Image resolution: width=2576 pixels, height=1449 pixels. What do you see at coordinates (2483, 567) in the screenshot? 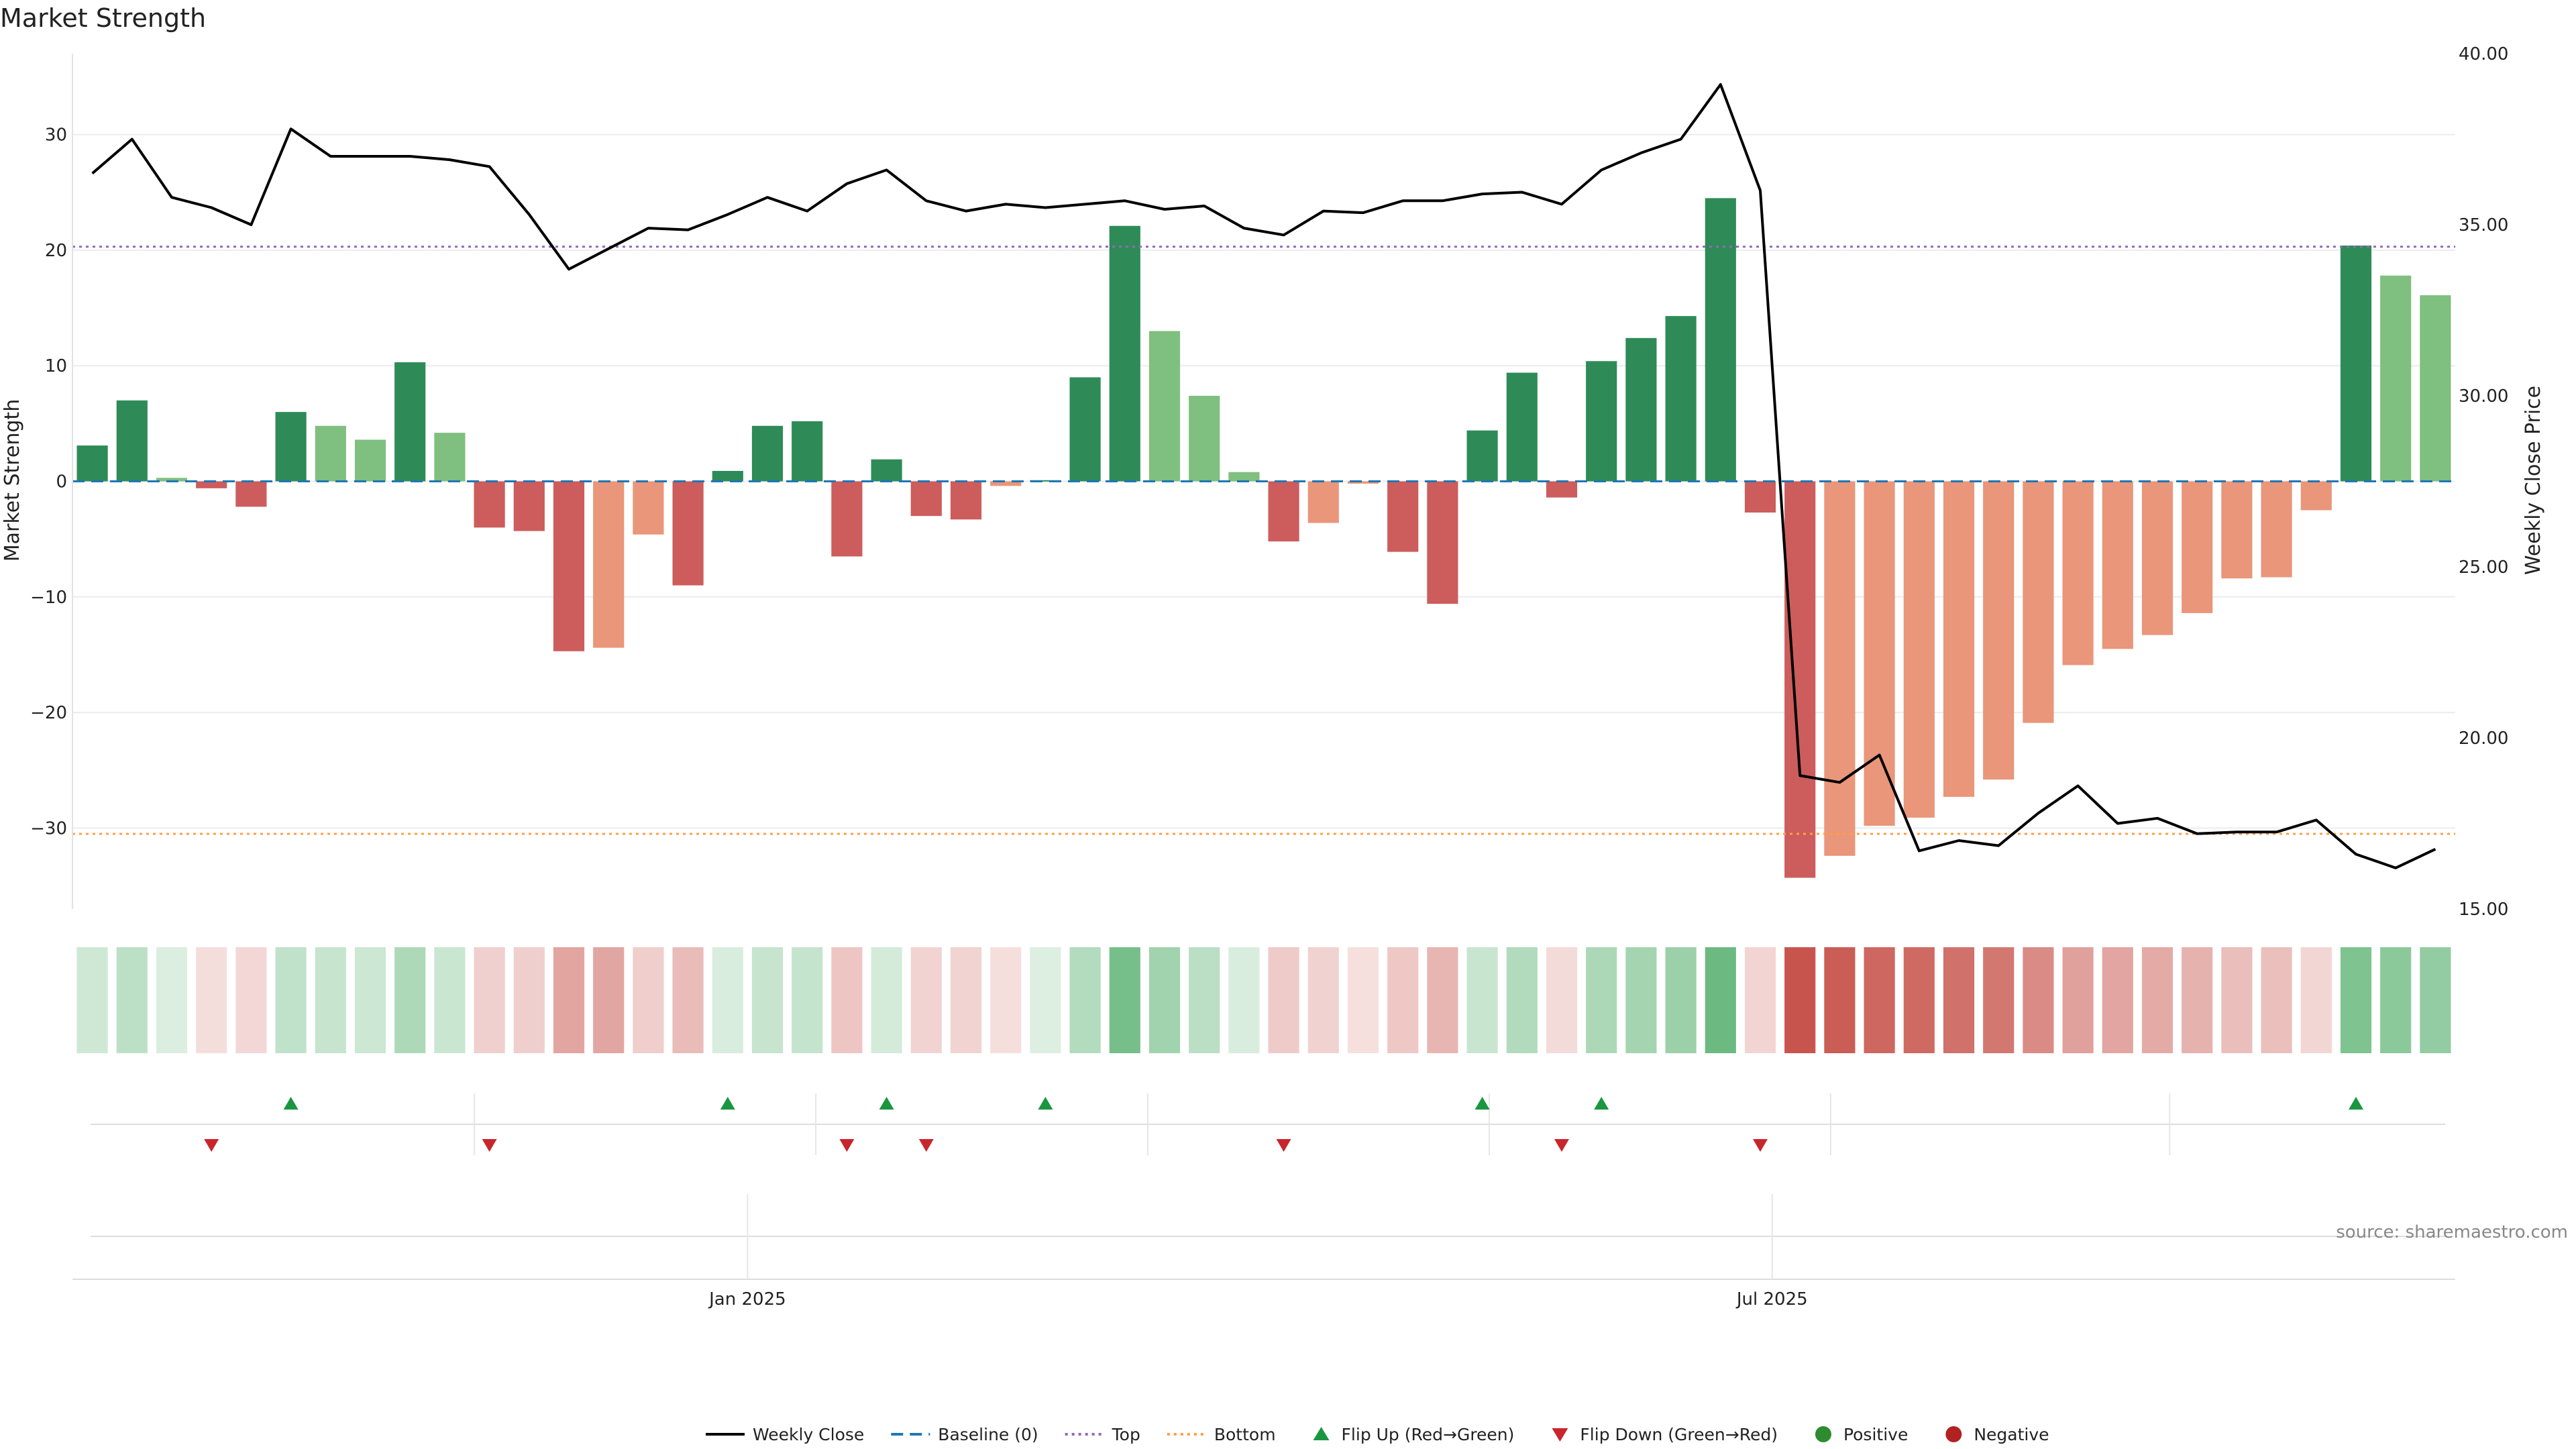
I see `y2-tick-label: 25.00` at bounding box center [2483, 567].